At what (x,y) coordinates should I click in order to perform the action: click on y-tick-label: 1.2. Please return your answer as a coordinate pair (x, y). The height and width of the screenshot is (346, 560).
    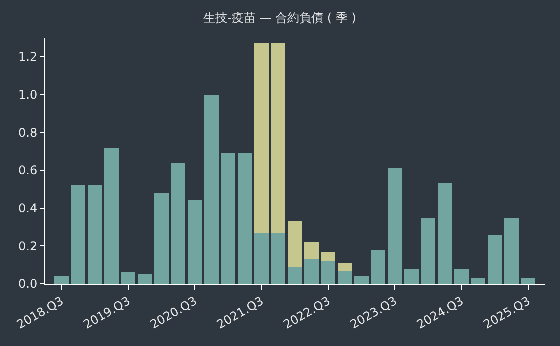
    Looking at the image, I should click on (28, 57).